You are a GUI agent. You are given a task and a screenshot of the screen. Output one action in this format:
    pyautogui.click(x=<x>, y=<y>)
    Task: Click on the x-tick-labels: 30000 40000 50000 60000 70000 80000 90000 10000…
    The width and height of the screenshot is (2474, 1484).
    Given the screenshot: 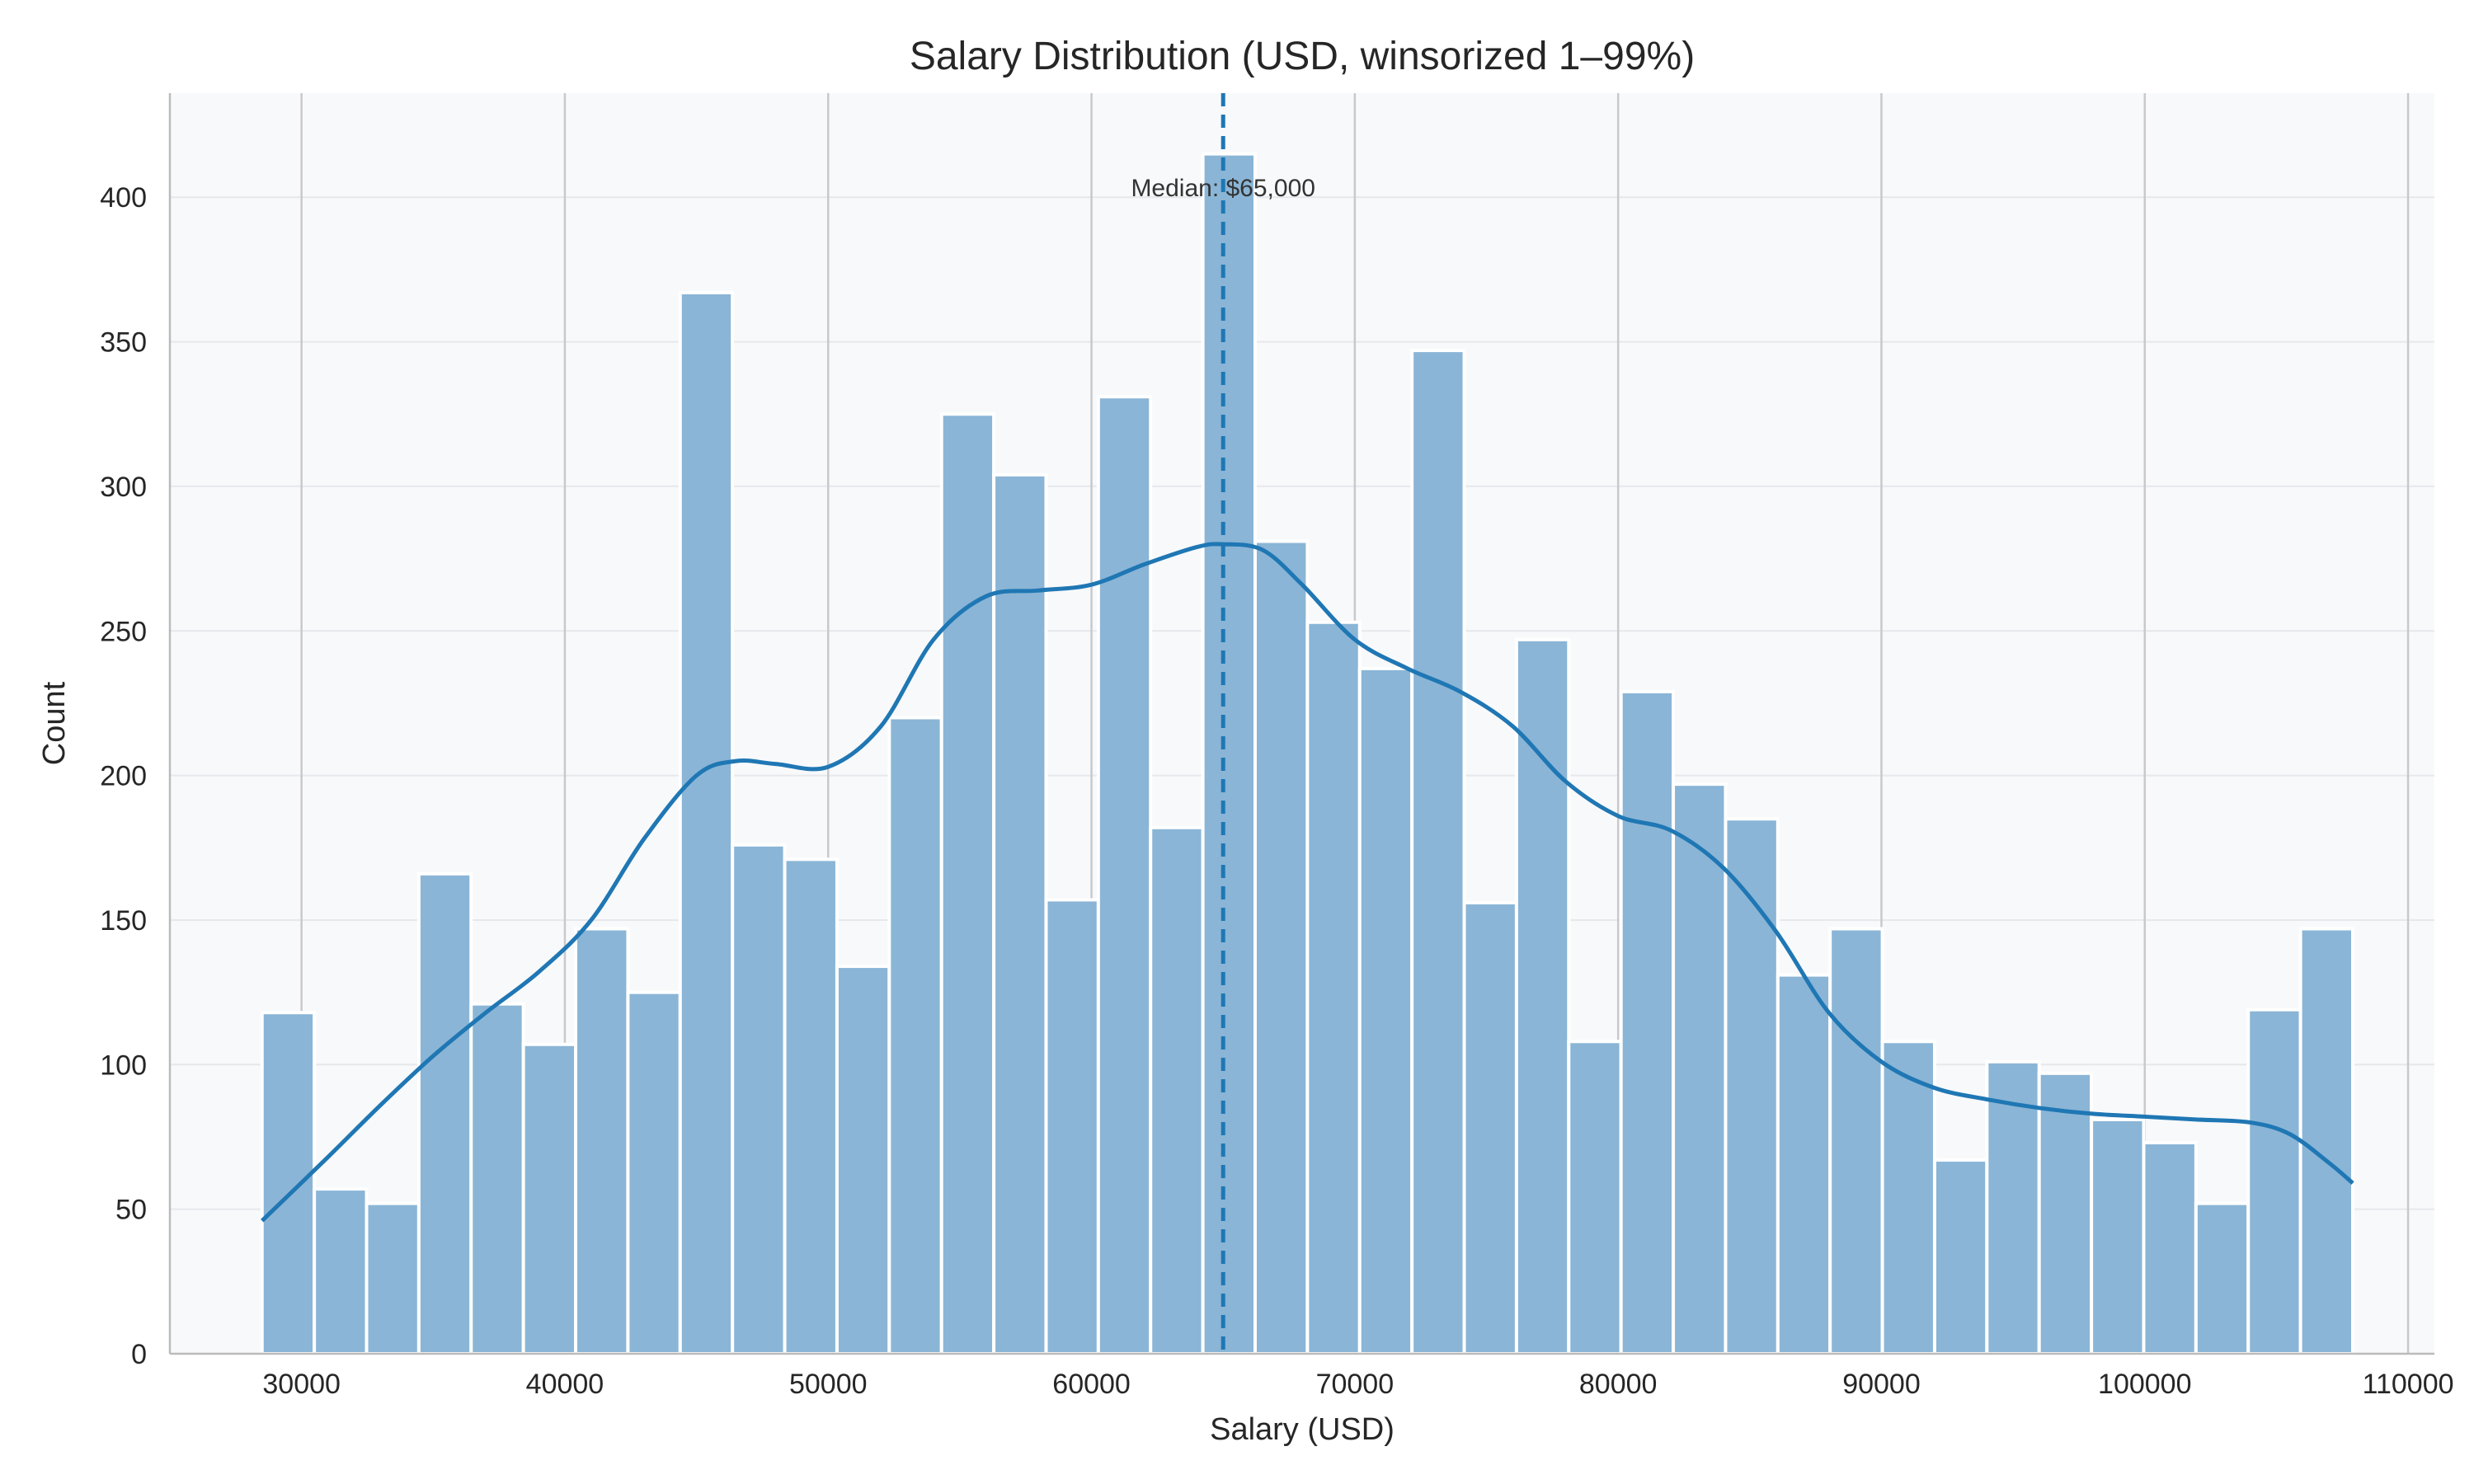 What is the action you would take?
    pyautogui.click(x=1357, y=1384)
    